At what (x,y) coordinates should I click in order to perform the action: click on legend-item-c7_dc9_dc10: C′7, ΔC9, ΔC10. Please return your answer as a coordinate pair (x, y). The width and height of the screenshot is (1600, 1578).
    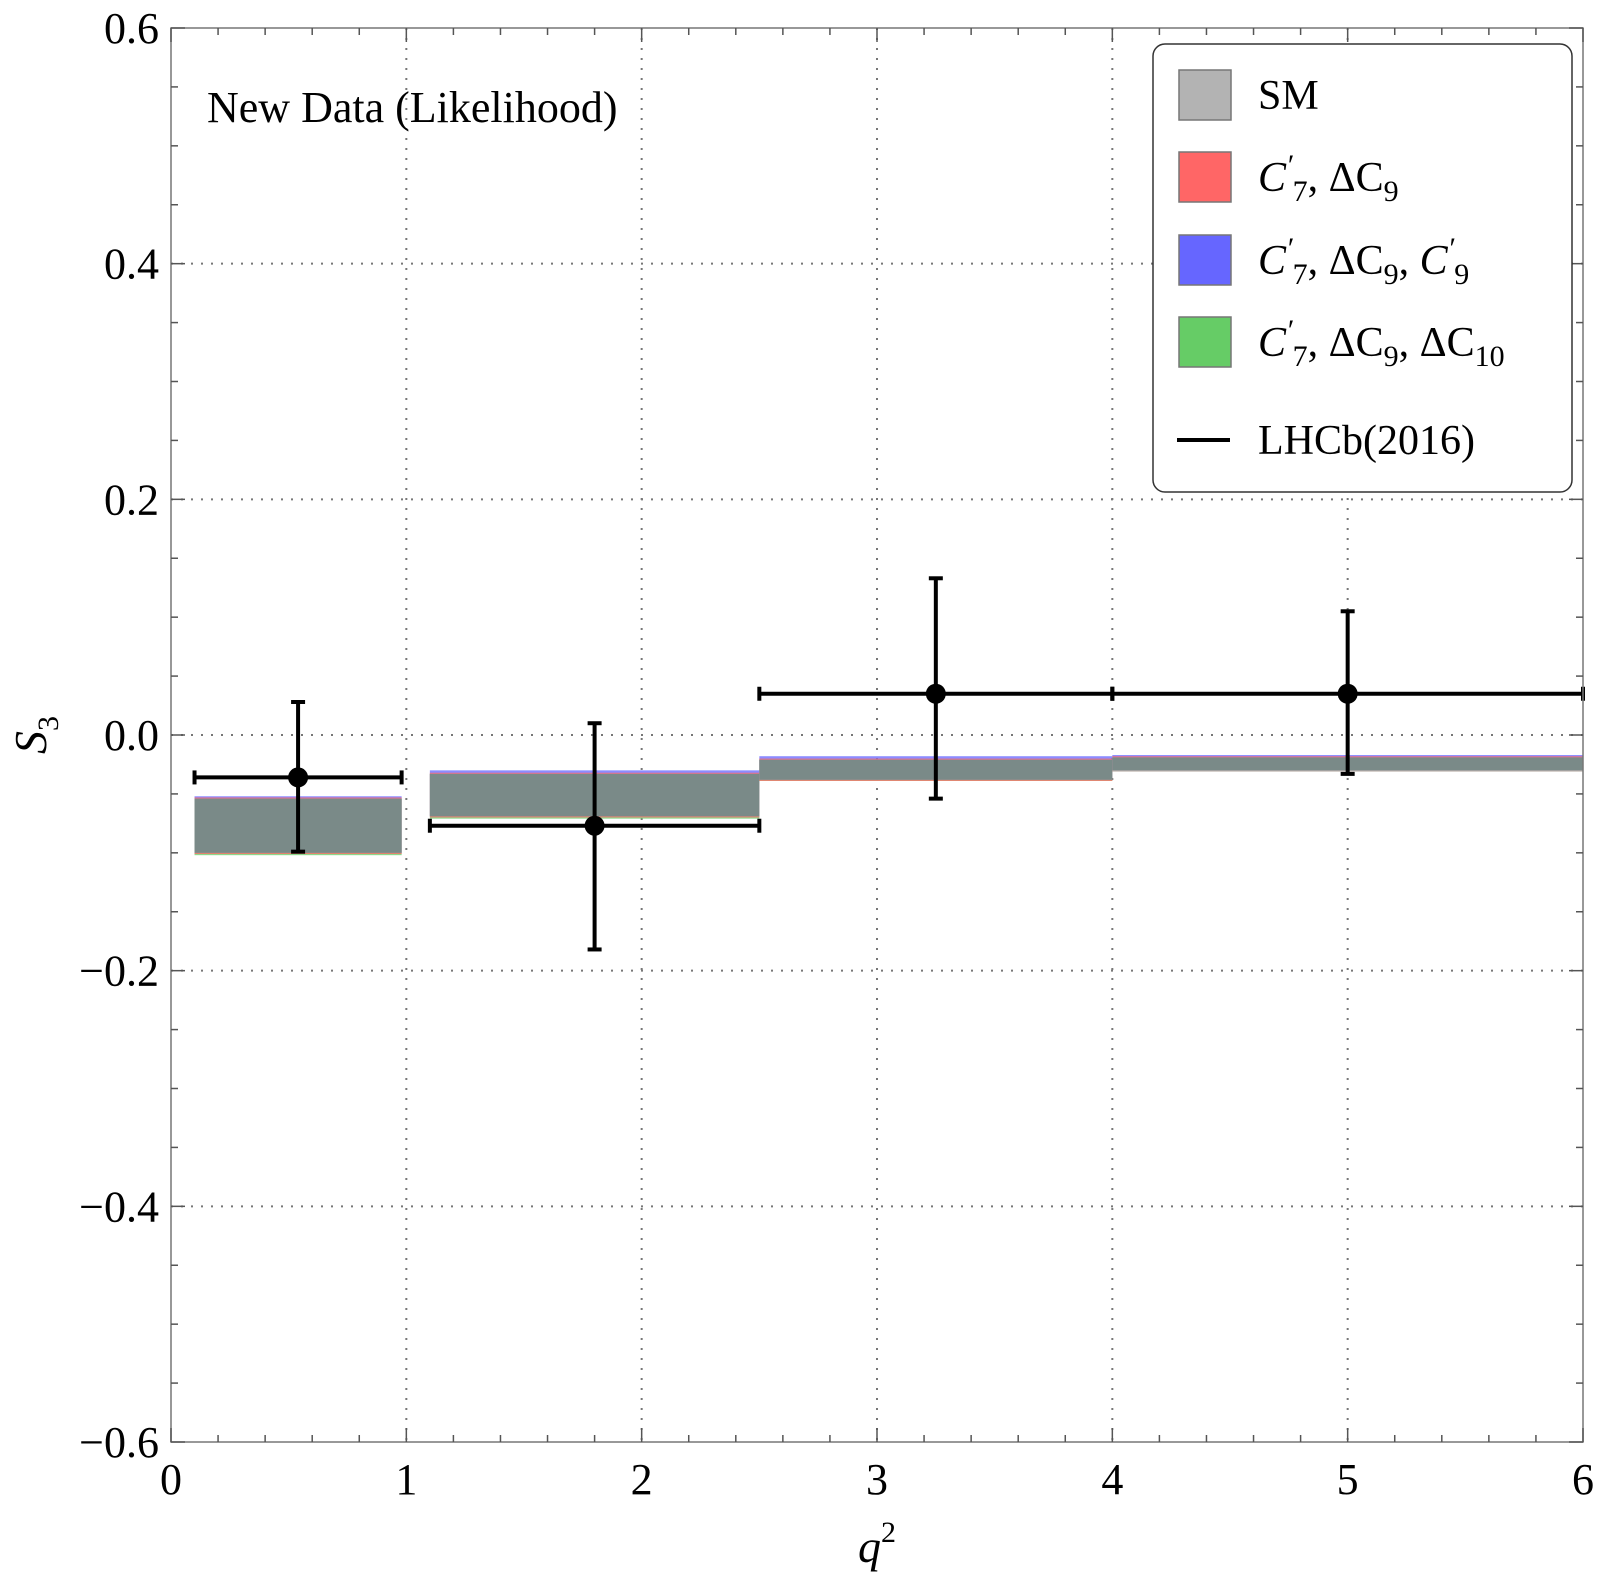
    Looking at the image, I should click on (1341, 343).